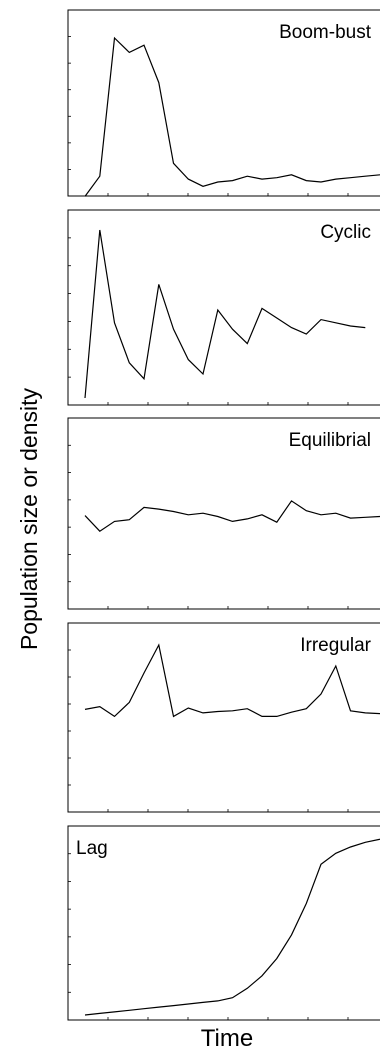 This screenshot has height=1059, width=380. I want to click on panel-title: Cyclic, so click(345, 232).